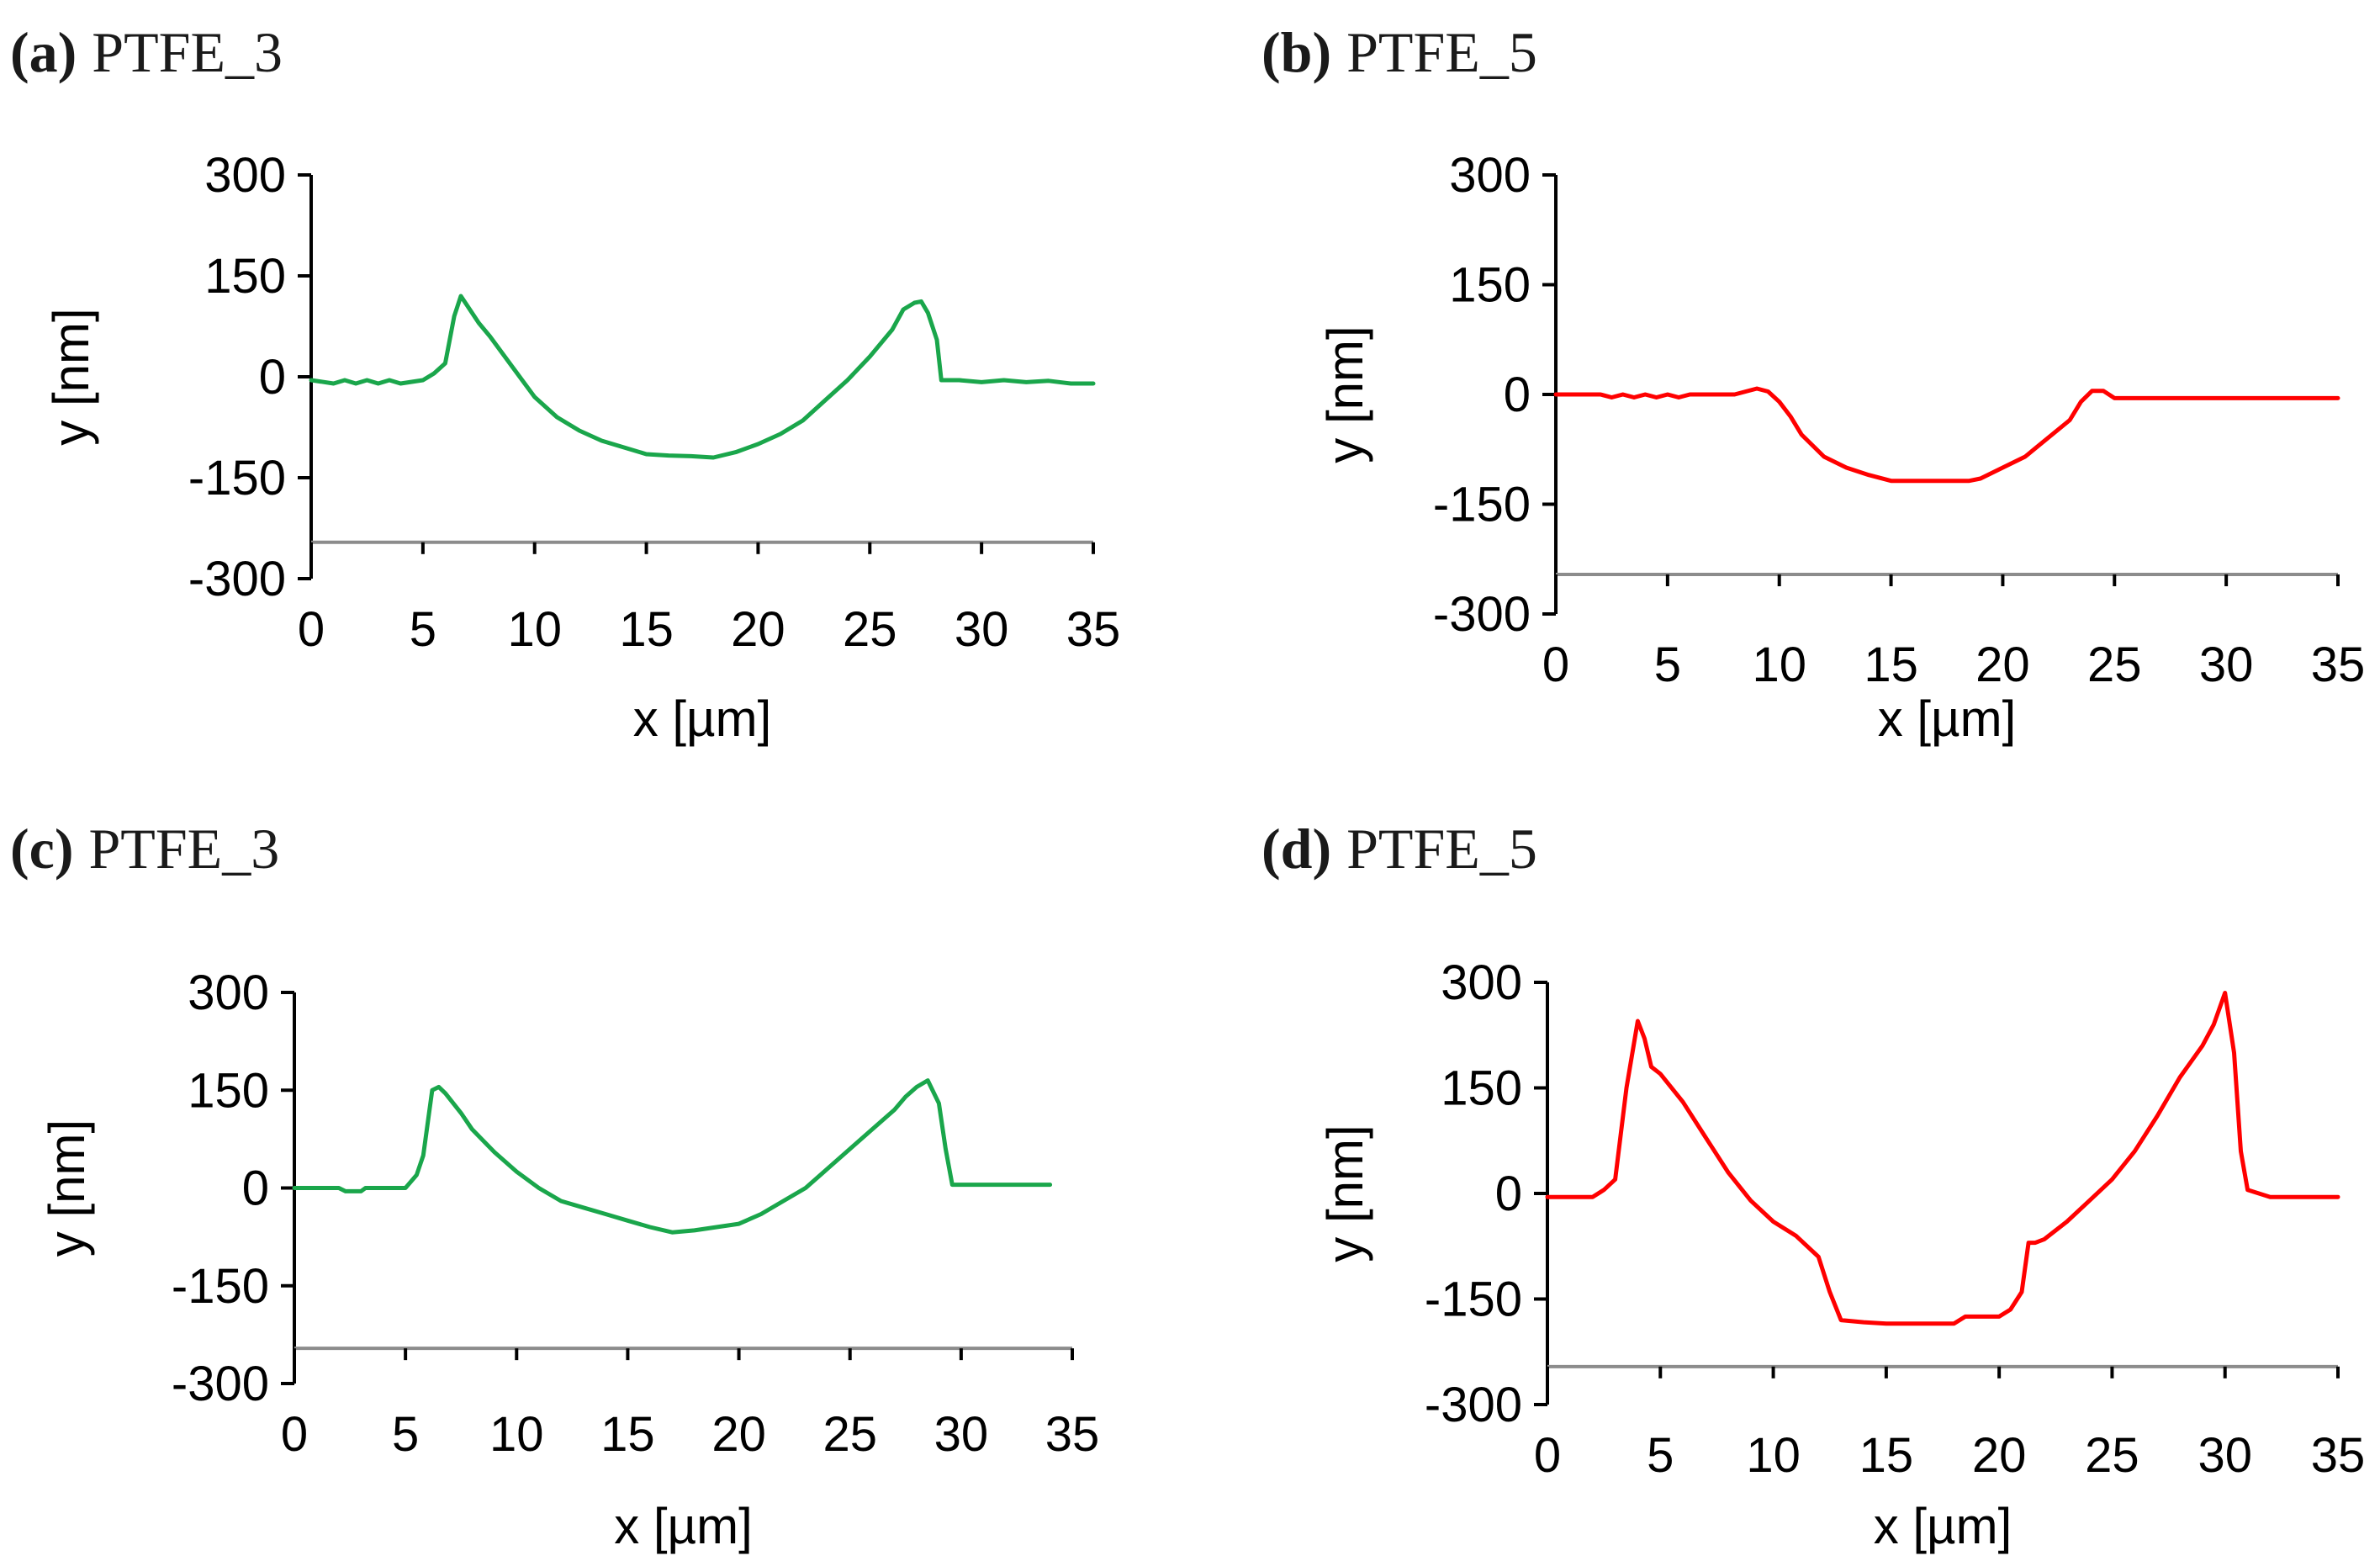  Describe the element at coordinates (43, 52) in the screenshot. I see `panel-letter: (a)` at that location.